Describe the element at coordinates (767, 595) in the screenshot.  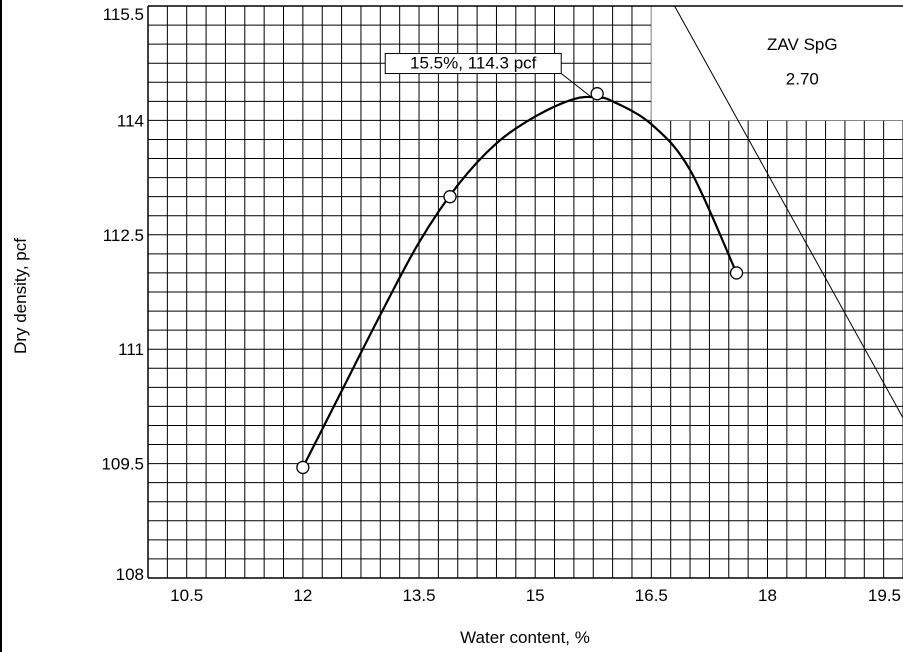
I see `x-tick-label: 18` at that location.